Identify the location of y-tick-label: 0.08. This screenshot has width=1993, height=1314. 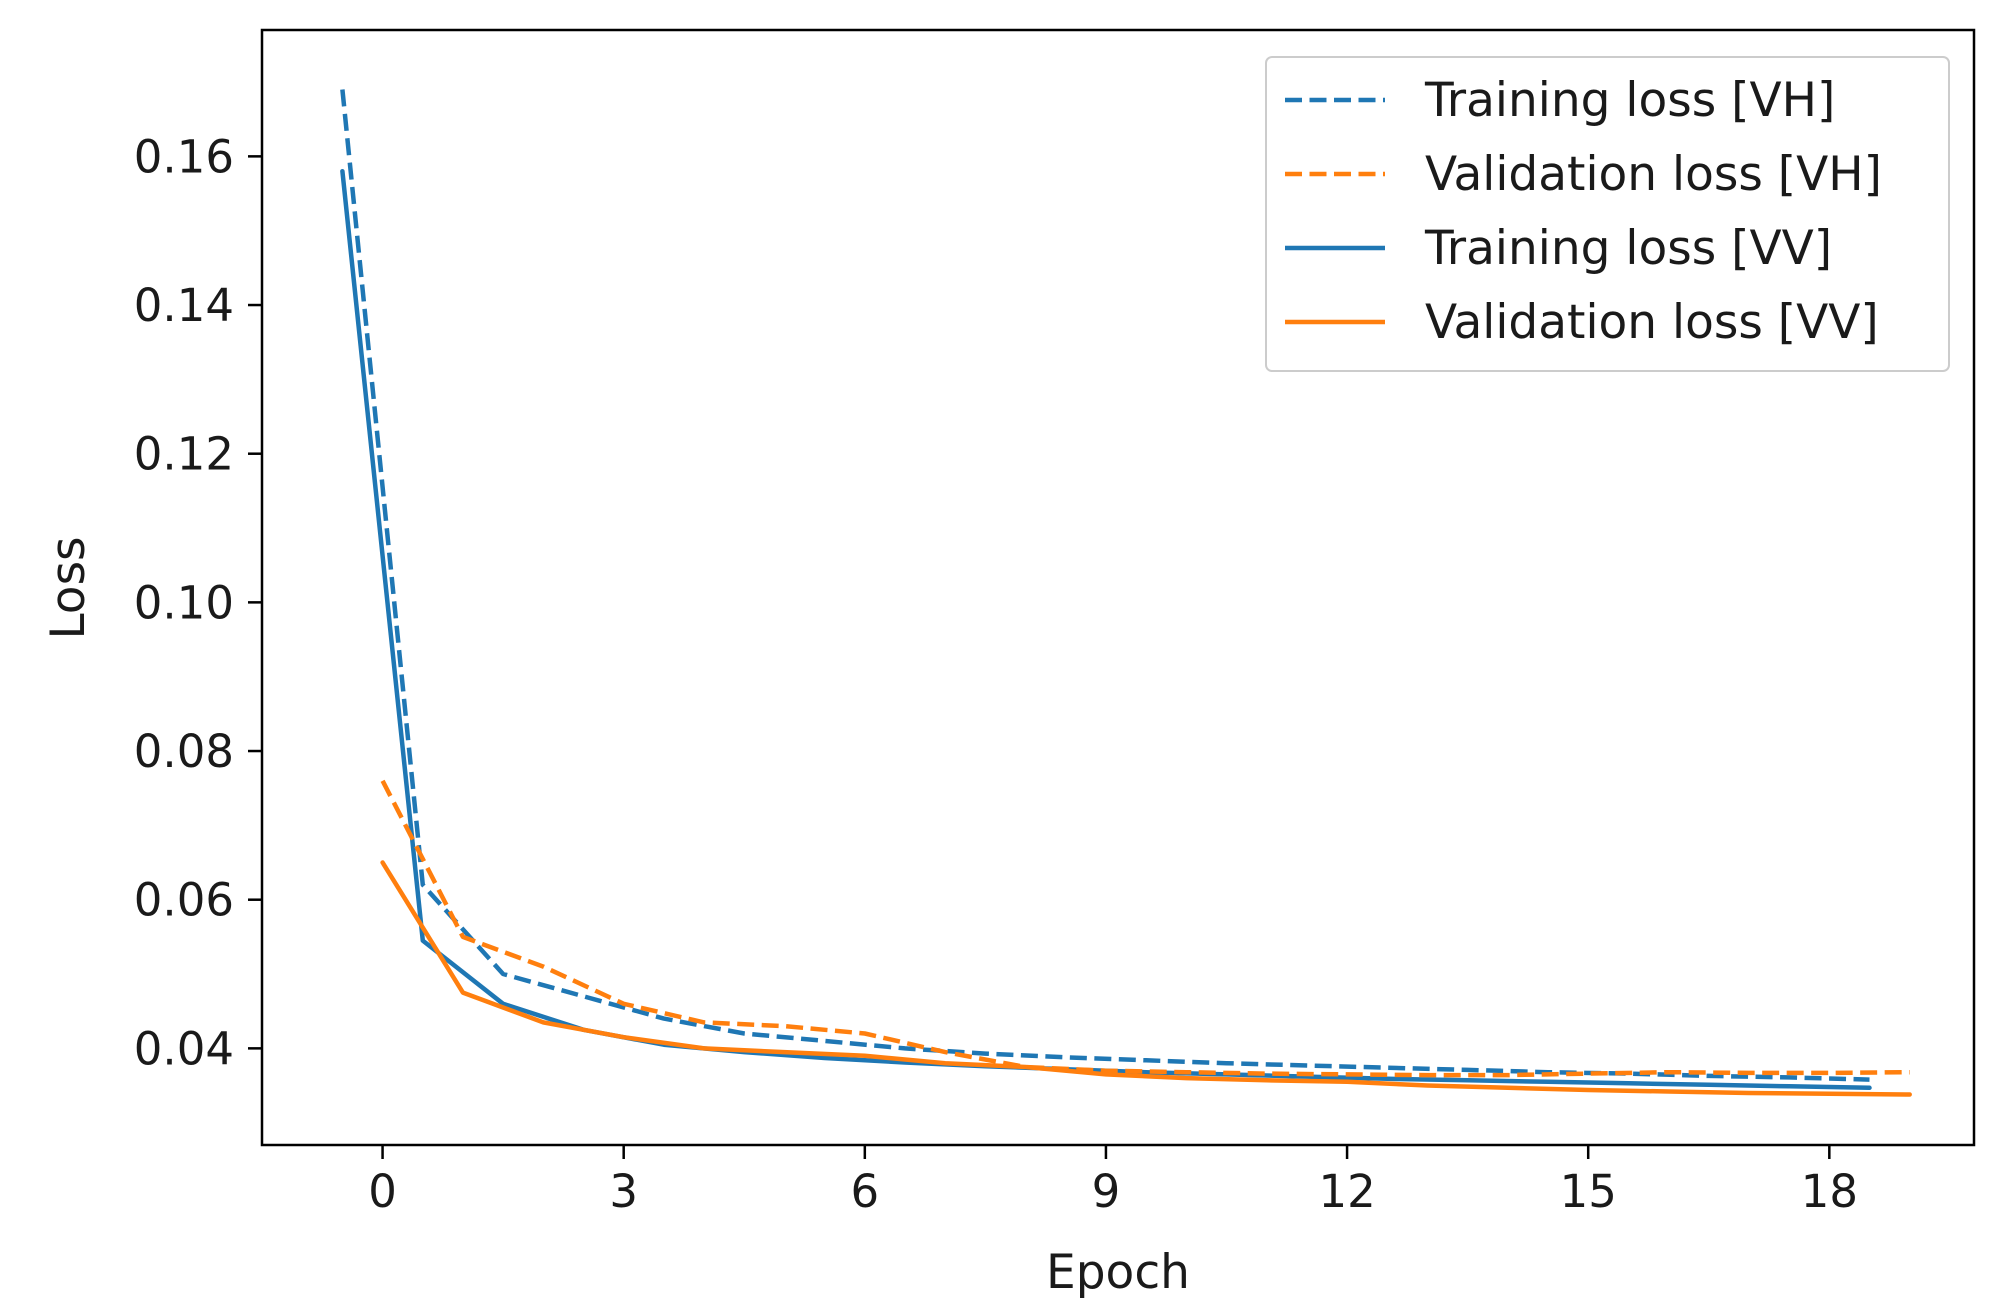
(184, 751).